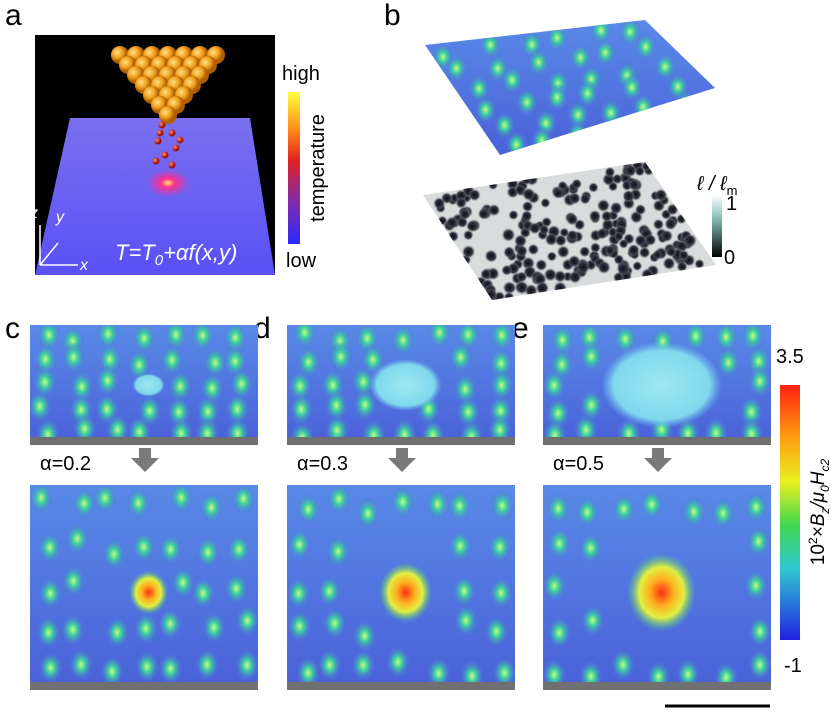 The height and width of the screenshot is (713, 831). What do you see at coordinates (392, 16) in the screenshot?
I see `panel-label: b` at bounding box center [392, 16].